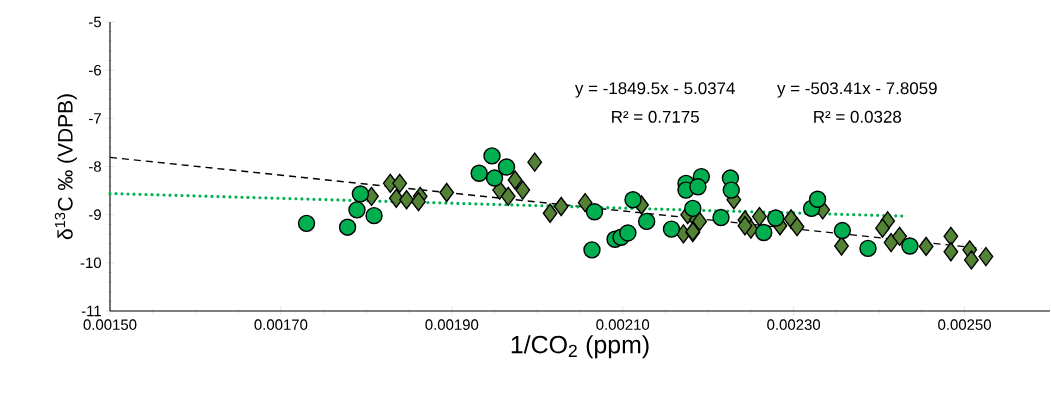  I want to click on x-tick-label: 0.00250, so click(964, 324).